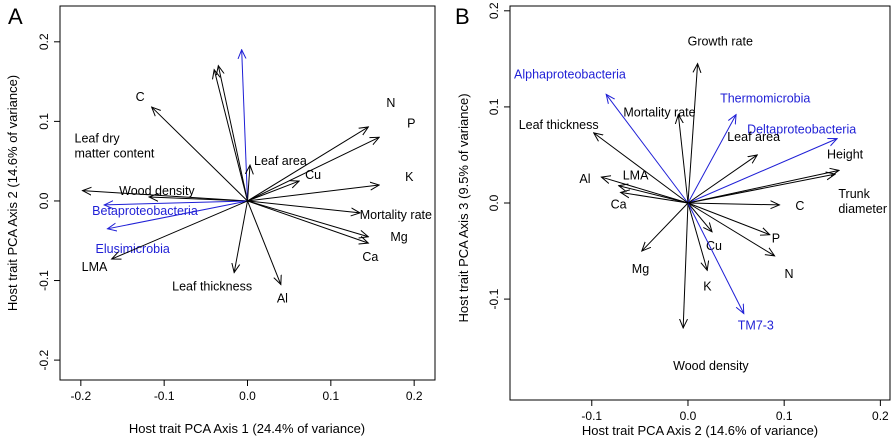  Describe the element at coordinates (133, 249) in the screenshot. I see `vector-label-elusimicrobia: Elusimicrobia` at that location.